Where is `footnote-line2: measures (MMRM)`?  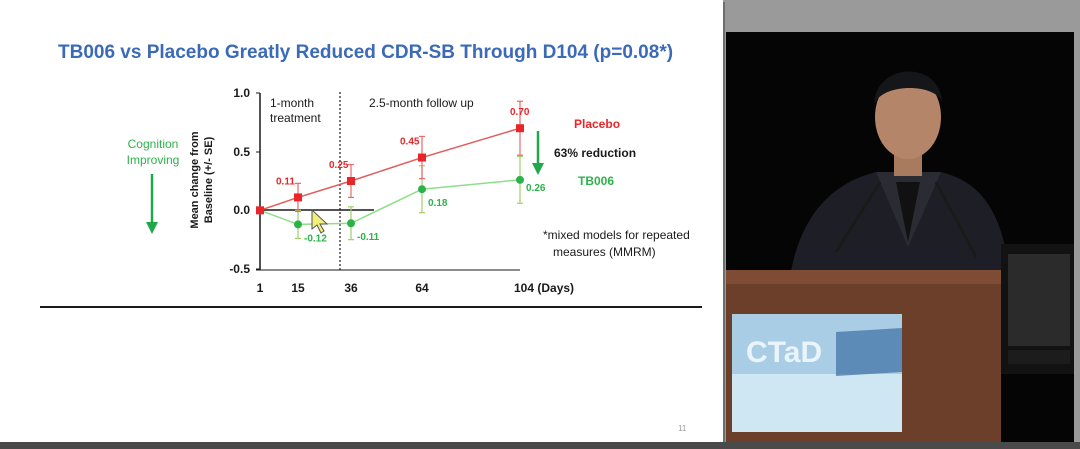
footnote-line2: measures (MMRM) is located at coordinates (604, 252).